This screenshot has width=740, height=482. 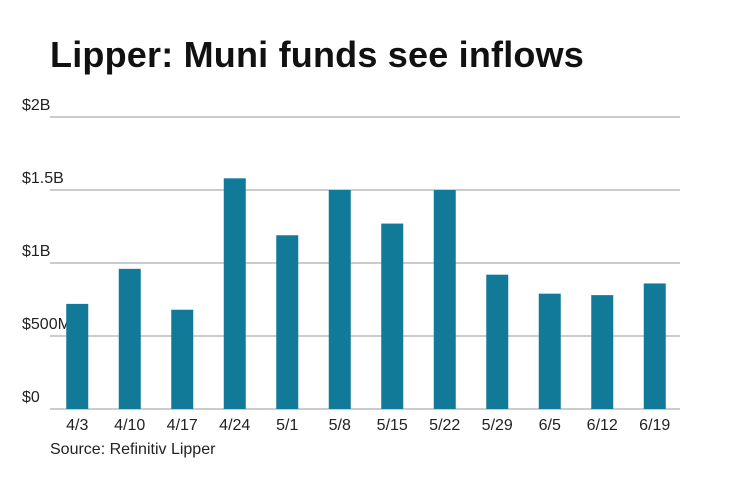 What do you see at coordinates (602, 425) in the screenshot?
I see `x-tick-label: 6/12` at bounding box center [602, 425].